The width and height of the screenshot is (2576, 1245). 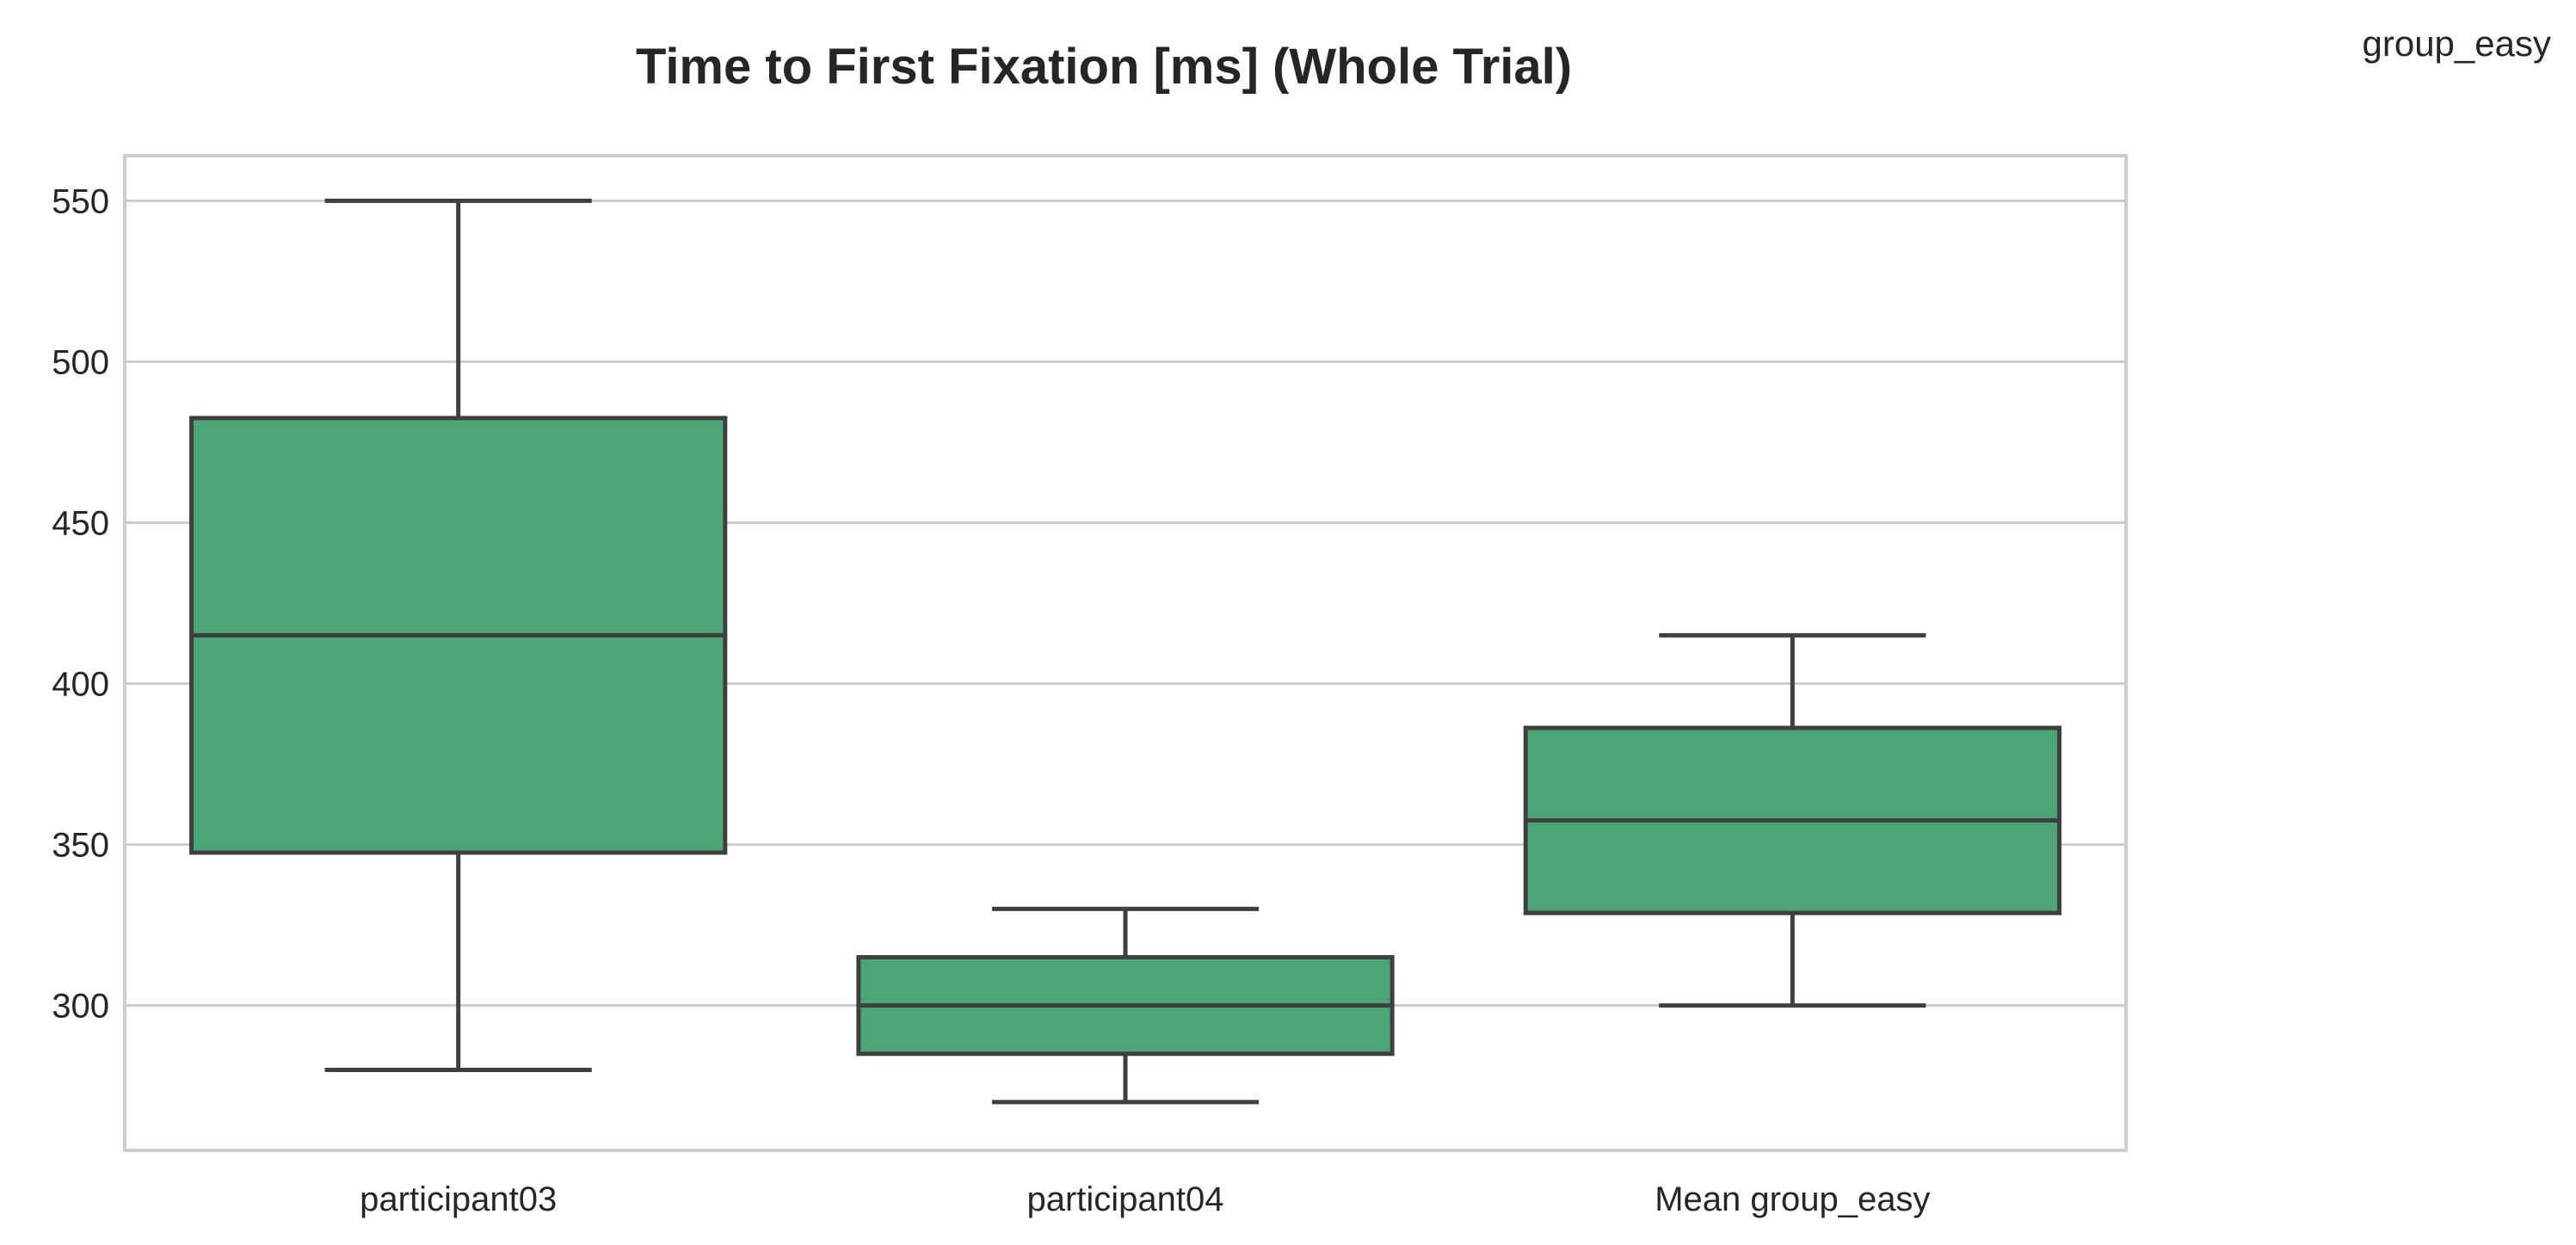 What do you see at coordinates (80, 201) in the screenshot?
I see `y-tick-label: 550` at bounding box center [80, 201].